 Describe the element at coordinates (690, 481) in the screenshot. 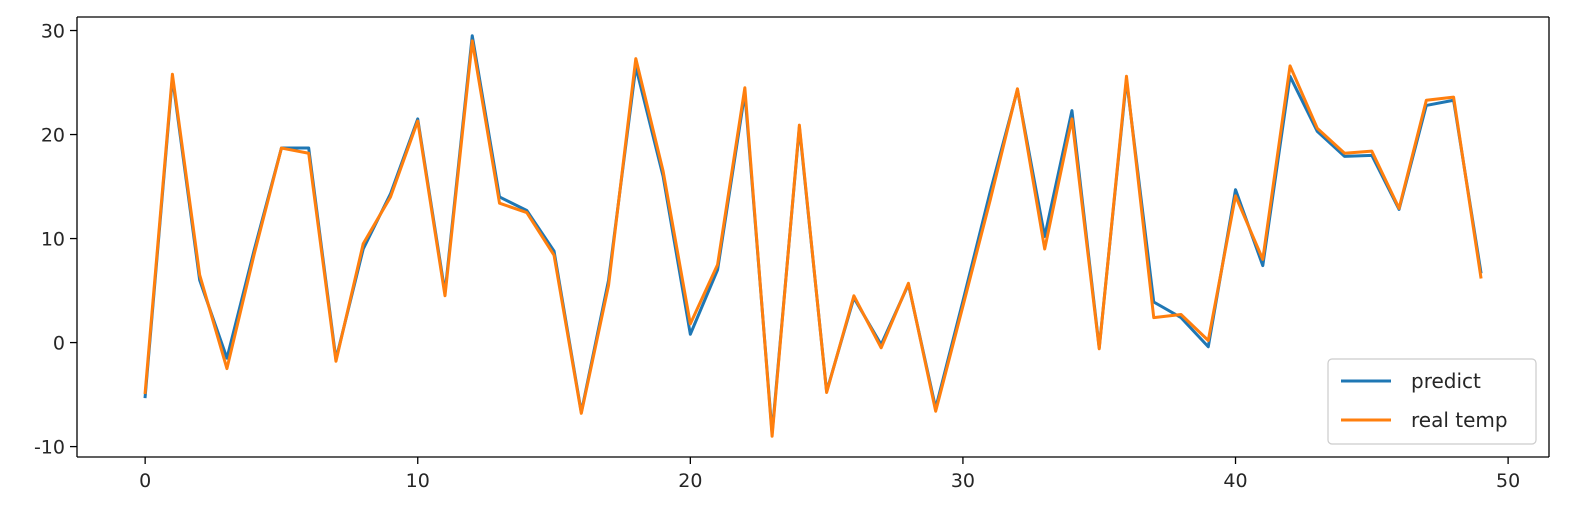

I see `x-tick-label: 20` at that location.